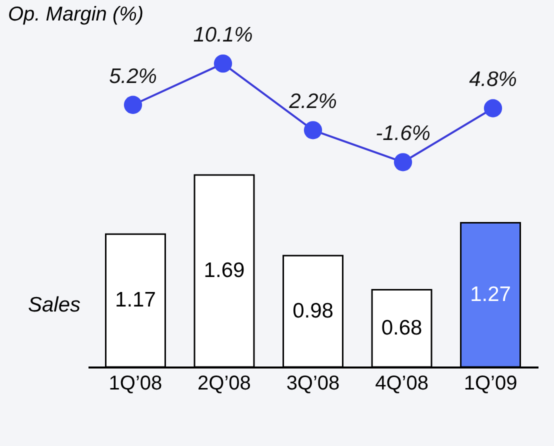  I want to click on data-label: 5.2%, so click(133, 76).